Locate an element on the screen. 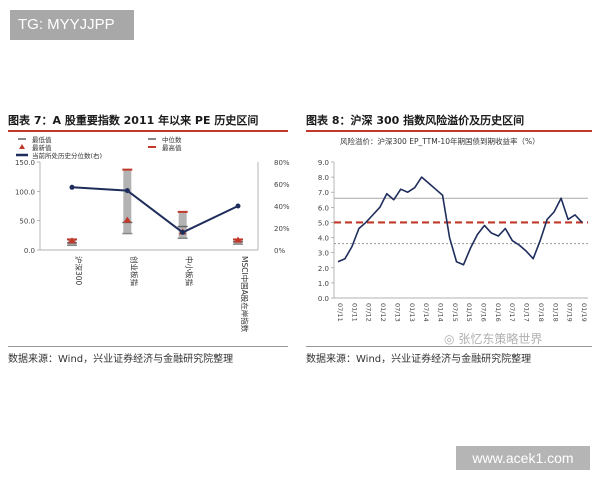 The width and height of the screenshot is (600, 480). figure8-title: 图表 8：沪深 300 指数风险溢价及历史区间 is located at coordinates (415, 120).